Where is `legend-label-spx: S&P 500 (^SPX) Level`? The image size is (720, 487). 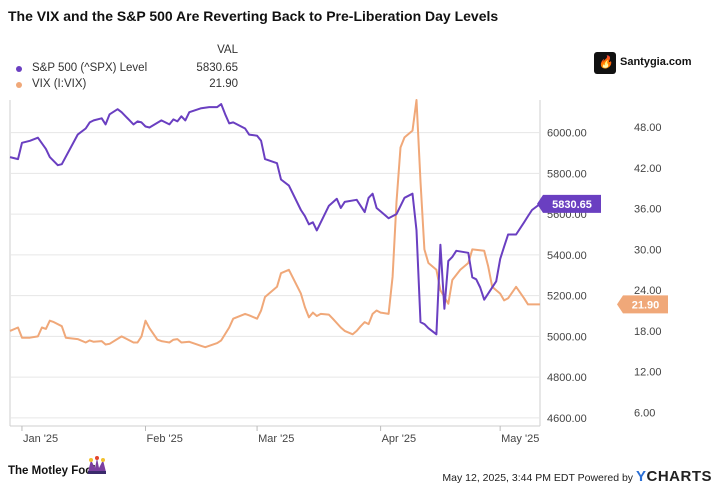 legend-label-spx: S&P 500 (^SPX) Level is located at coordinates (90, 68).